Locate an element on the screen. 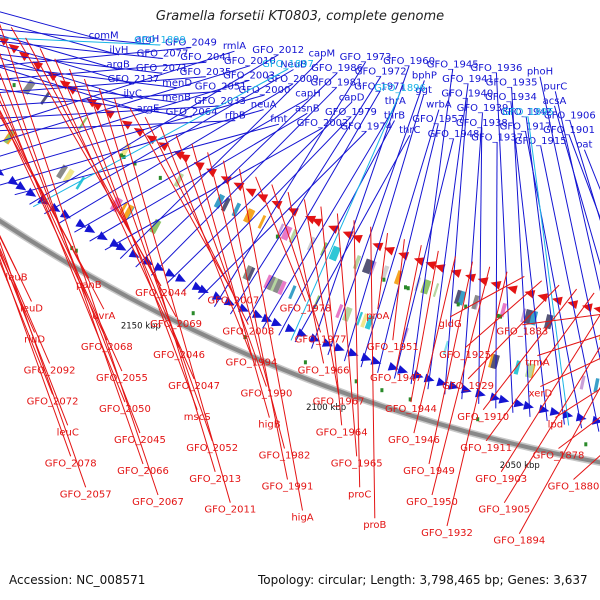 The height and width of the screenshot is (600, 600). gene-label: menD is located at coordinates (177, 83).